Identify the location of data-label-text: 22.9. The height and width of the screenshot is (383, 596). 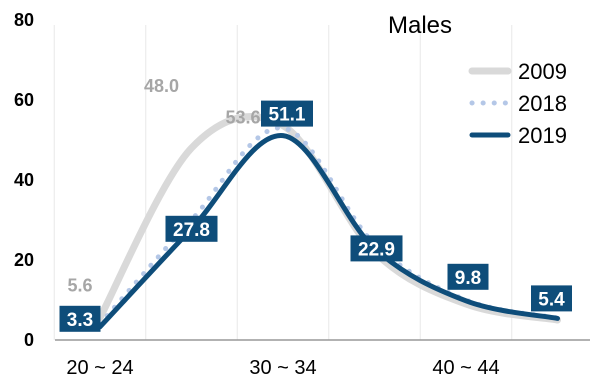
(376, 249).